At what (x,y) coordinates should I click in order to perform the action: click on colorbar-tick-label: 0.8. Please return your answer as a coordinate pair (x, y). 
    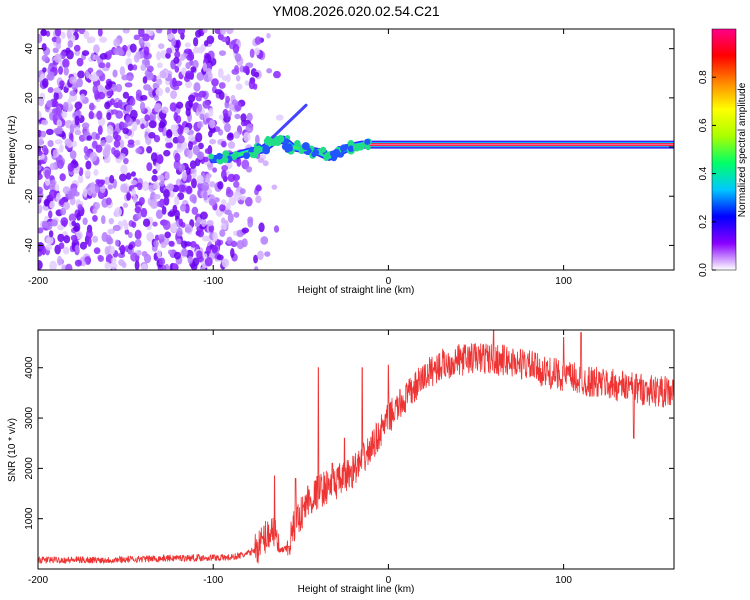
    Looking at the image, I should click on (703, 77).